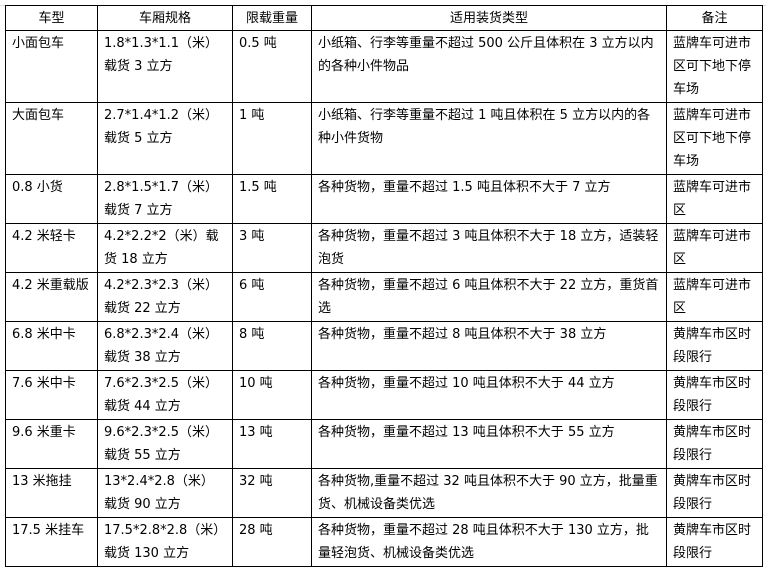 This screenshot has width=766, height=567. Describe the element at coordinates (489, 18) in the screenshot. I see `header-cell: 适用装货类型` at that location.